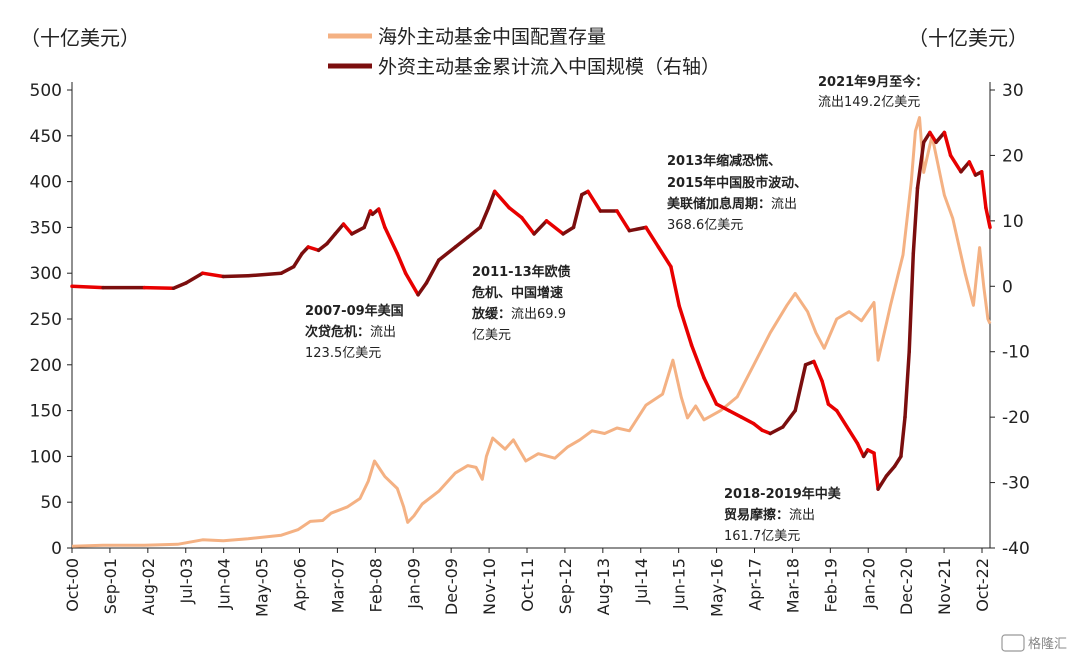  Describe the element at coordinates (186, 581) in the screenshot. I see `x-tick-label: Jul-03` at that location.